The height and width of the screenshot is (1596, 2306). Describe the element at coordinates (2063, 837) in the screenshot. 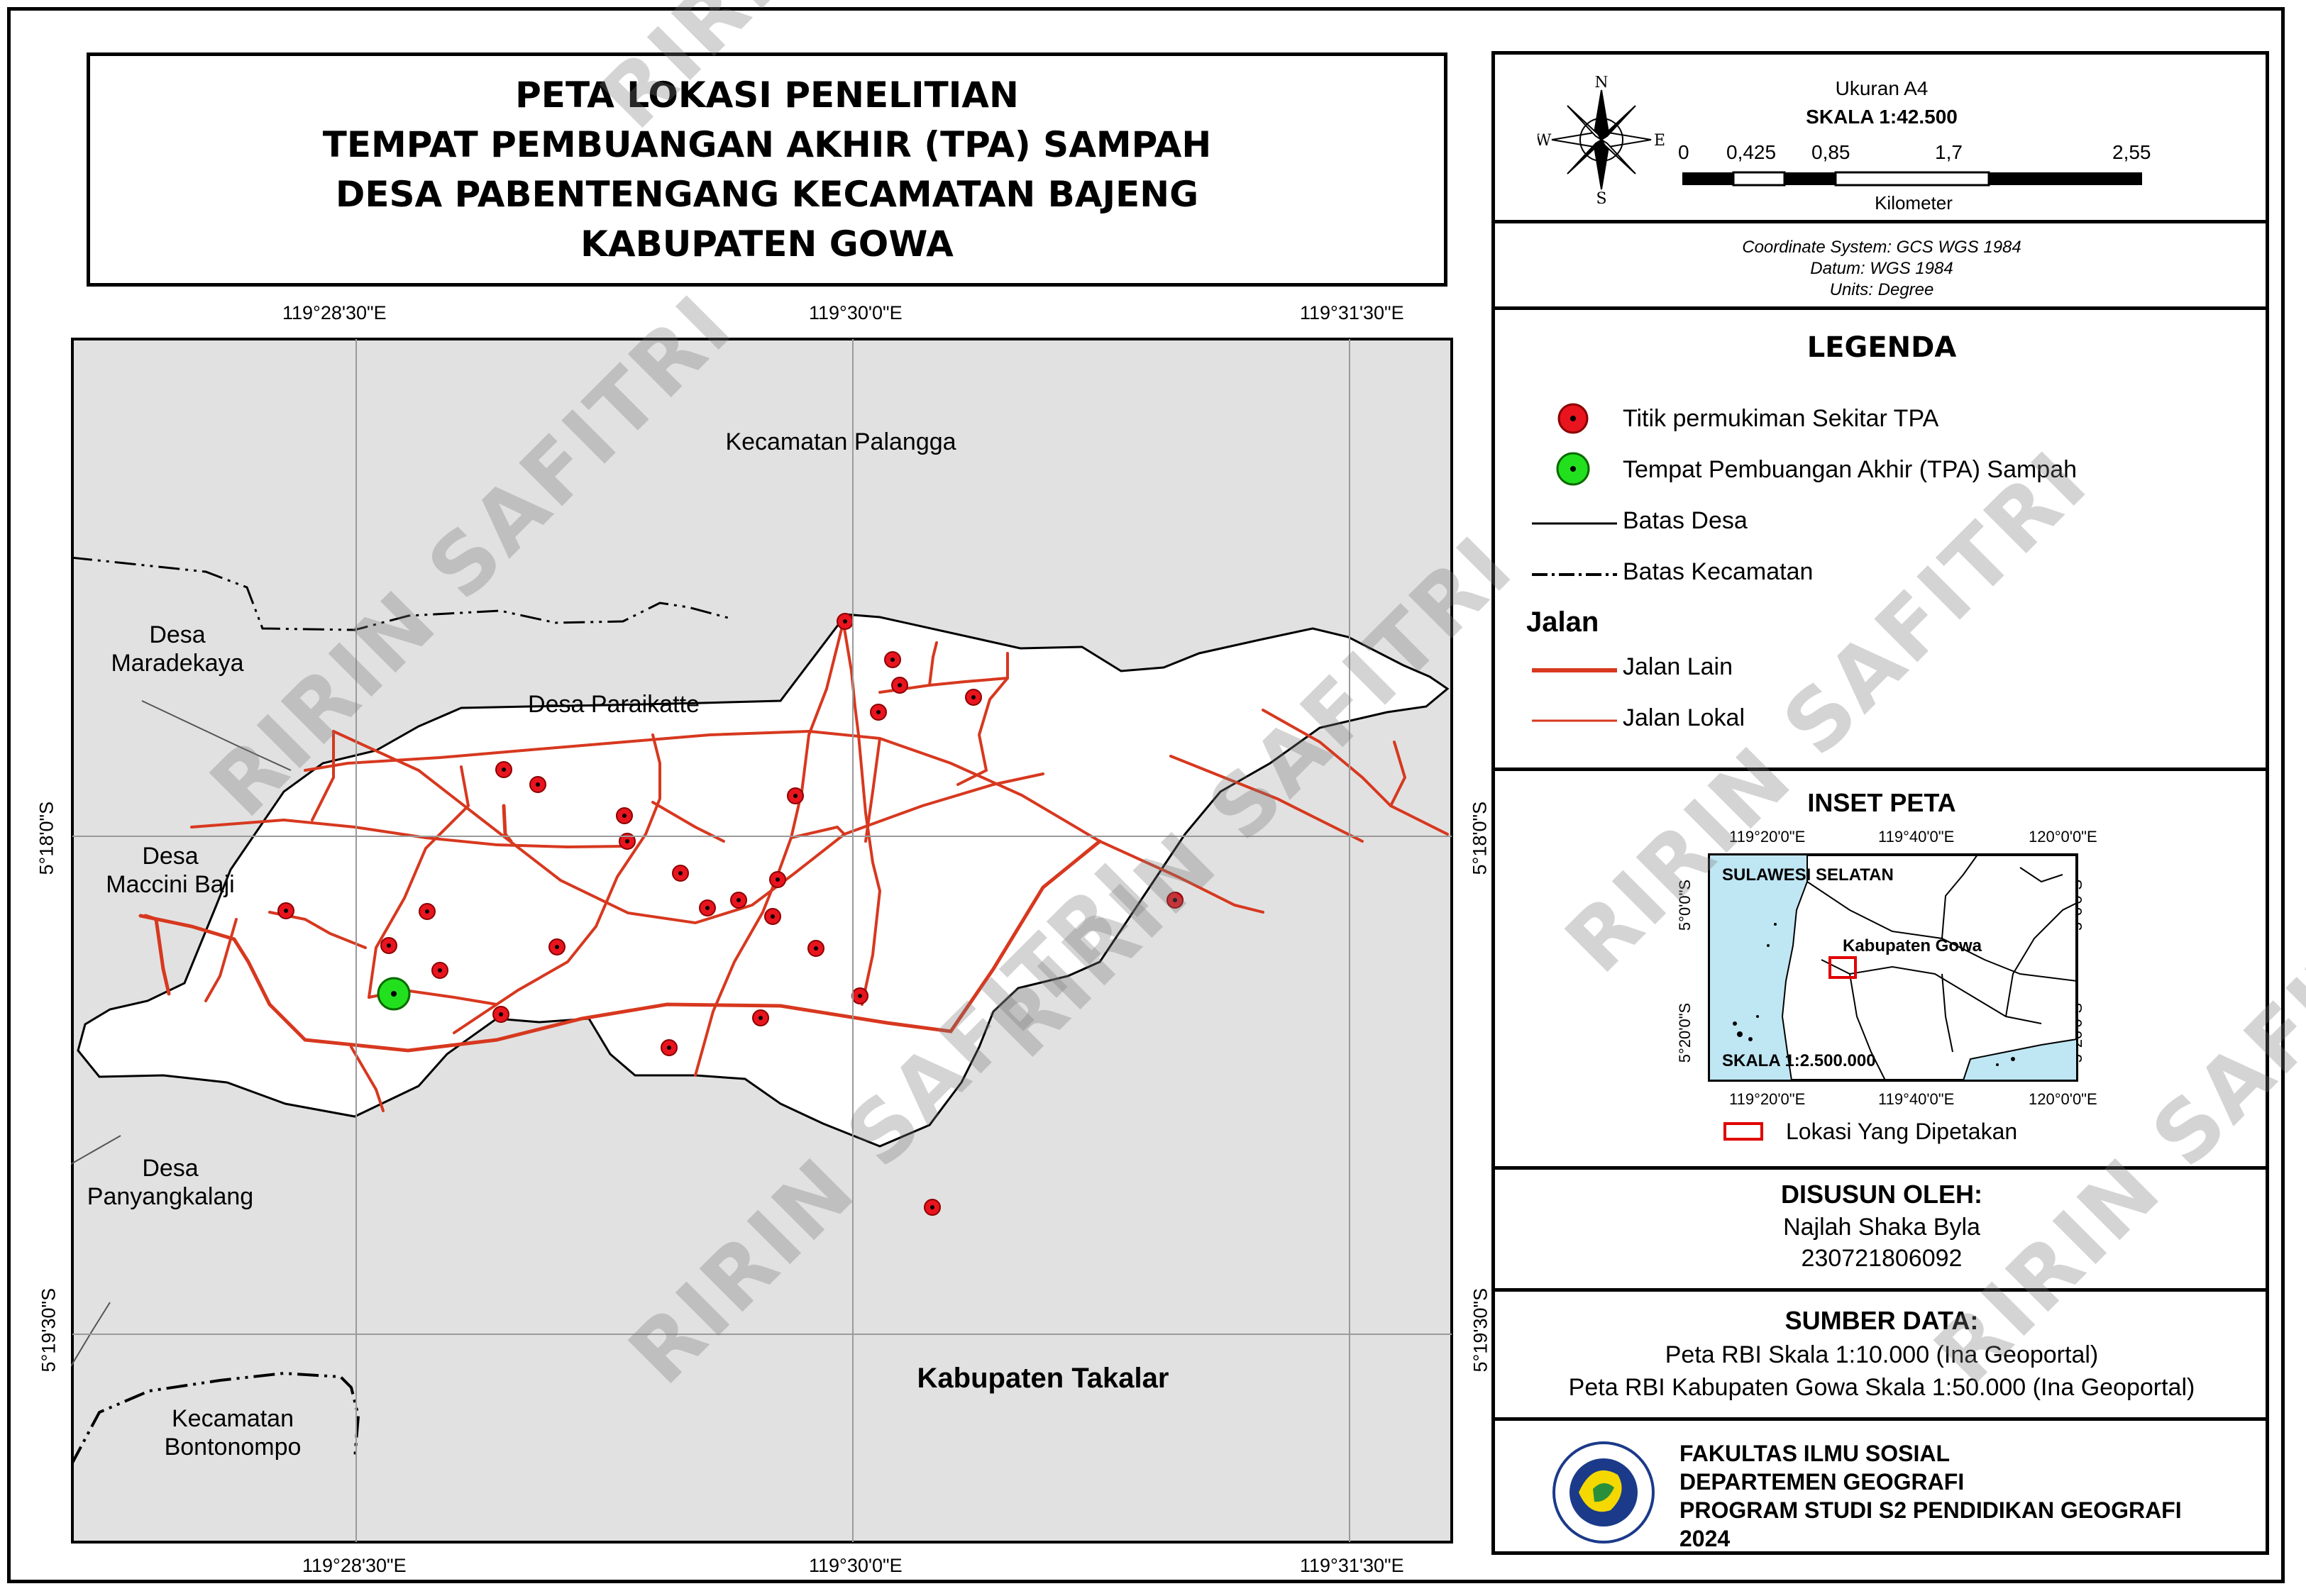

I see `inset-top-coord-3: 120°0'0"E` at that location.